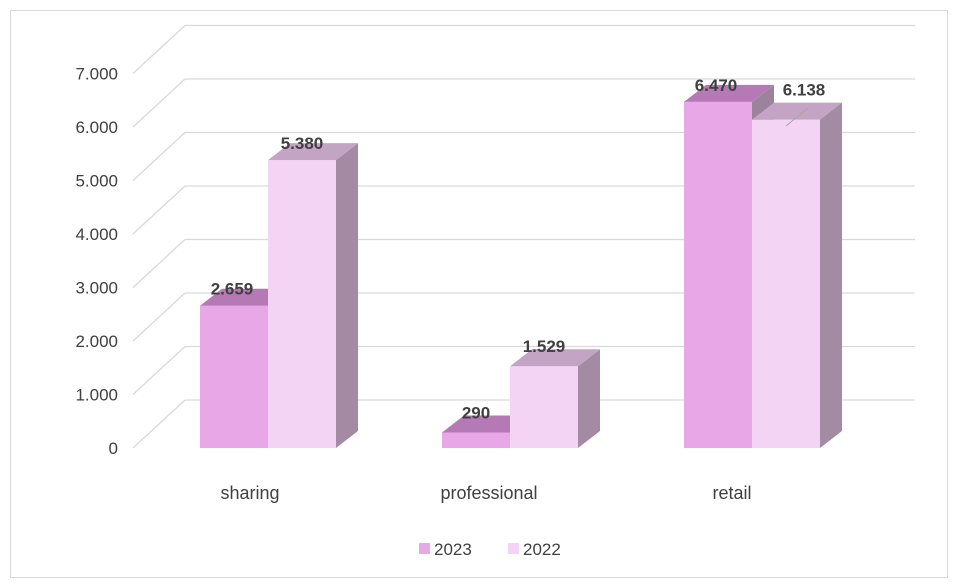 The width and height of the screenshot is (958, 584). I want to click on legend-item-2023: 2023, so click(445, 549).